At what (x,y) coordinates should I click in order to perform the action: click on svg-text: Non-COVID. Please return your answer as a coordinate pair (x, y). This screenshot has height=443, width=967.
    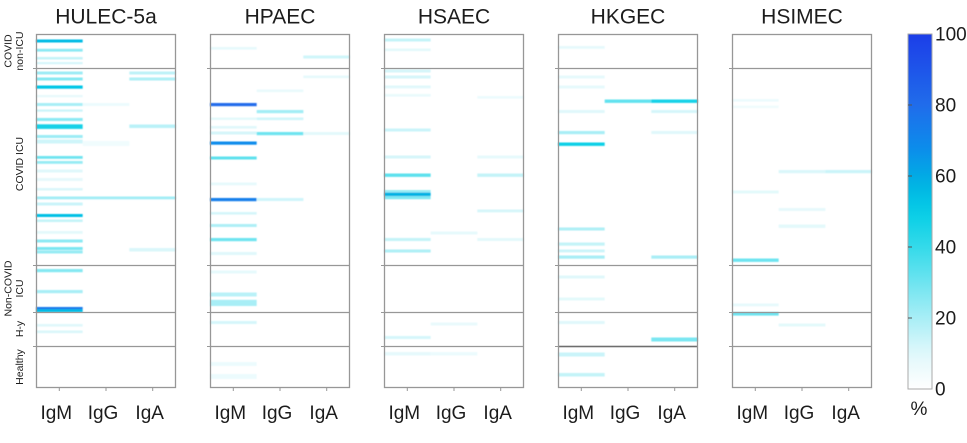
    Looking at the image, I should click on (9, 288).